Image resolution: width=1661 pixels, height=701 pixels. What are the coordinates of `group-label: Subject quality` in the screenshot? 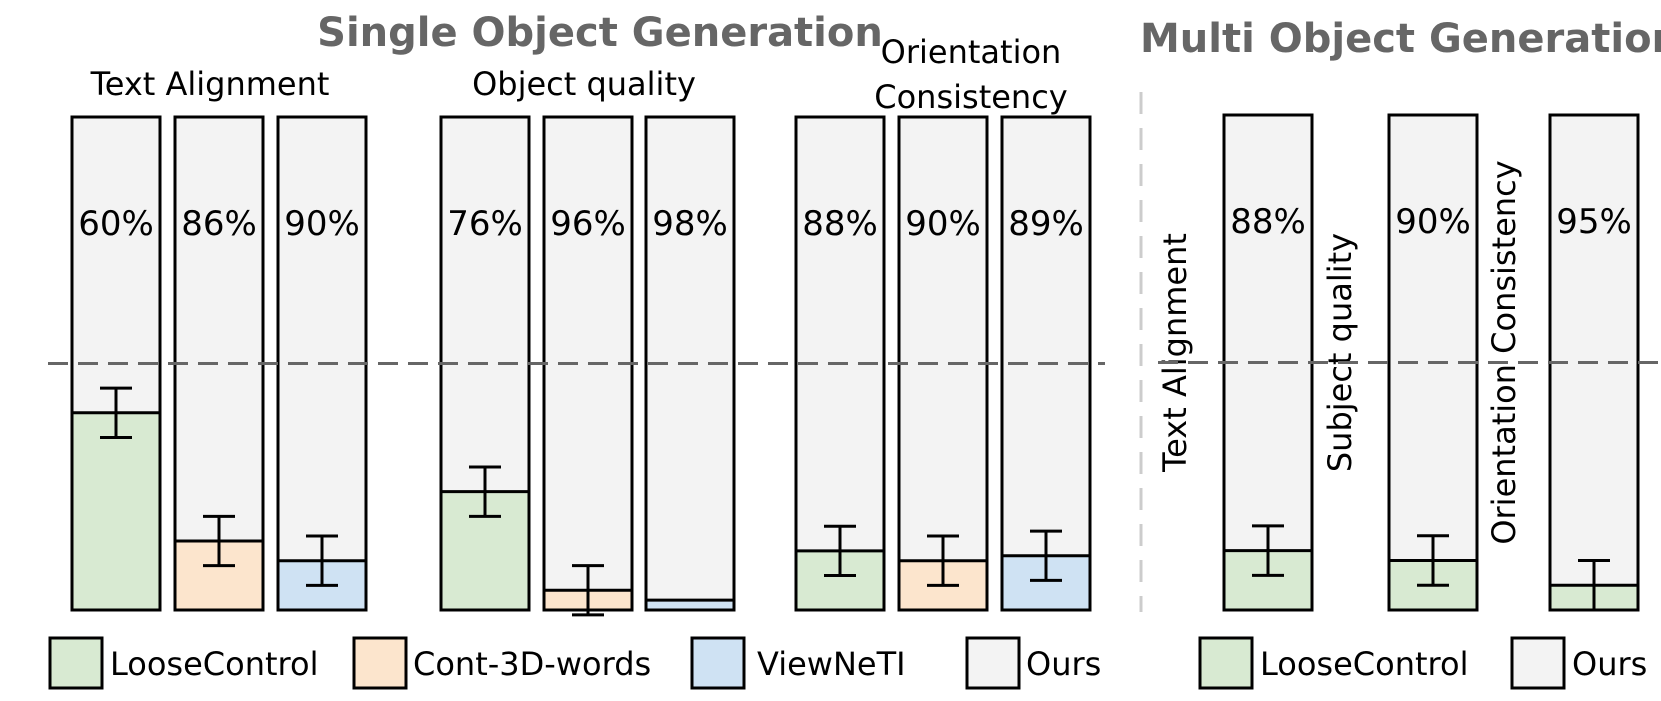 It's located at (1340, 352).